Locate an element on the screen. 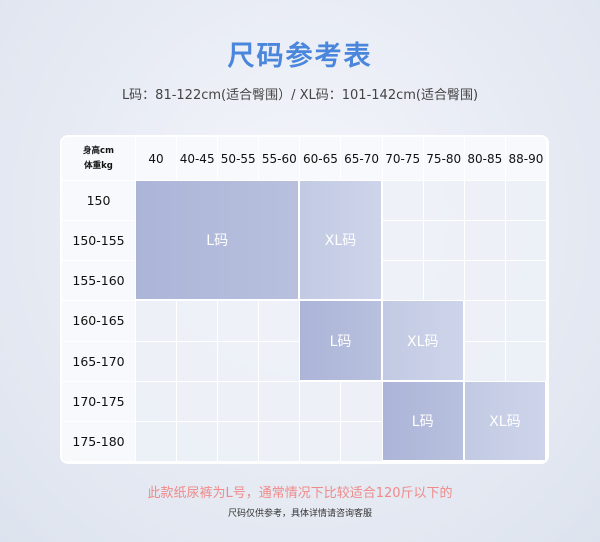  column-header: 60-65 is located at coordinates (321, 159).